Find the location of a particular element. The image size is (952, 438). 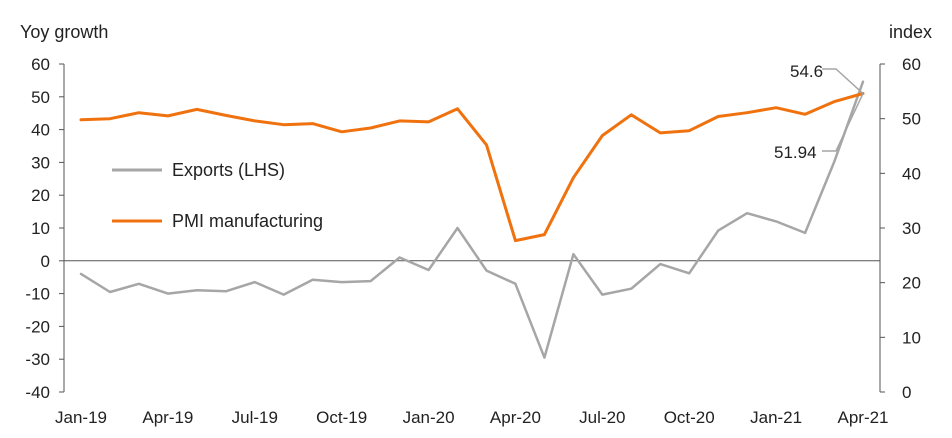

y-left-tick-label: 40 is located at coordinates (40, 130).